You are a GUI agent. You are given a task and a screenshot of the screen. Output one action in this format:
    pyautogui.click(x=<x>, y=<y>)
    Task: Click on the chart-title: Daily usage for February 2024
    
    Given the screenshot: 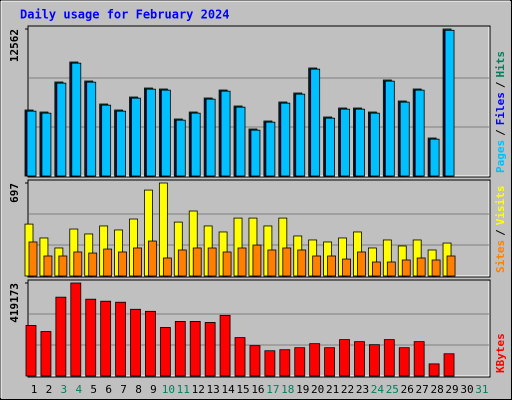 What is the action you would take?
    pyautogui.click(x=125, y=15)
    